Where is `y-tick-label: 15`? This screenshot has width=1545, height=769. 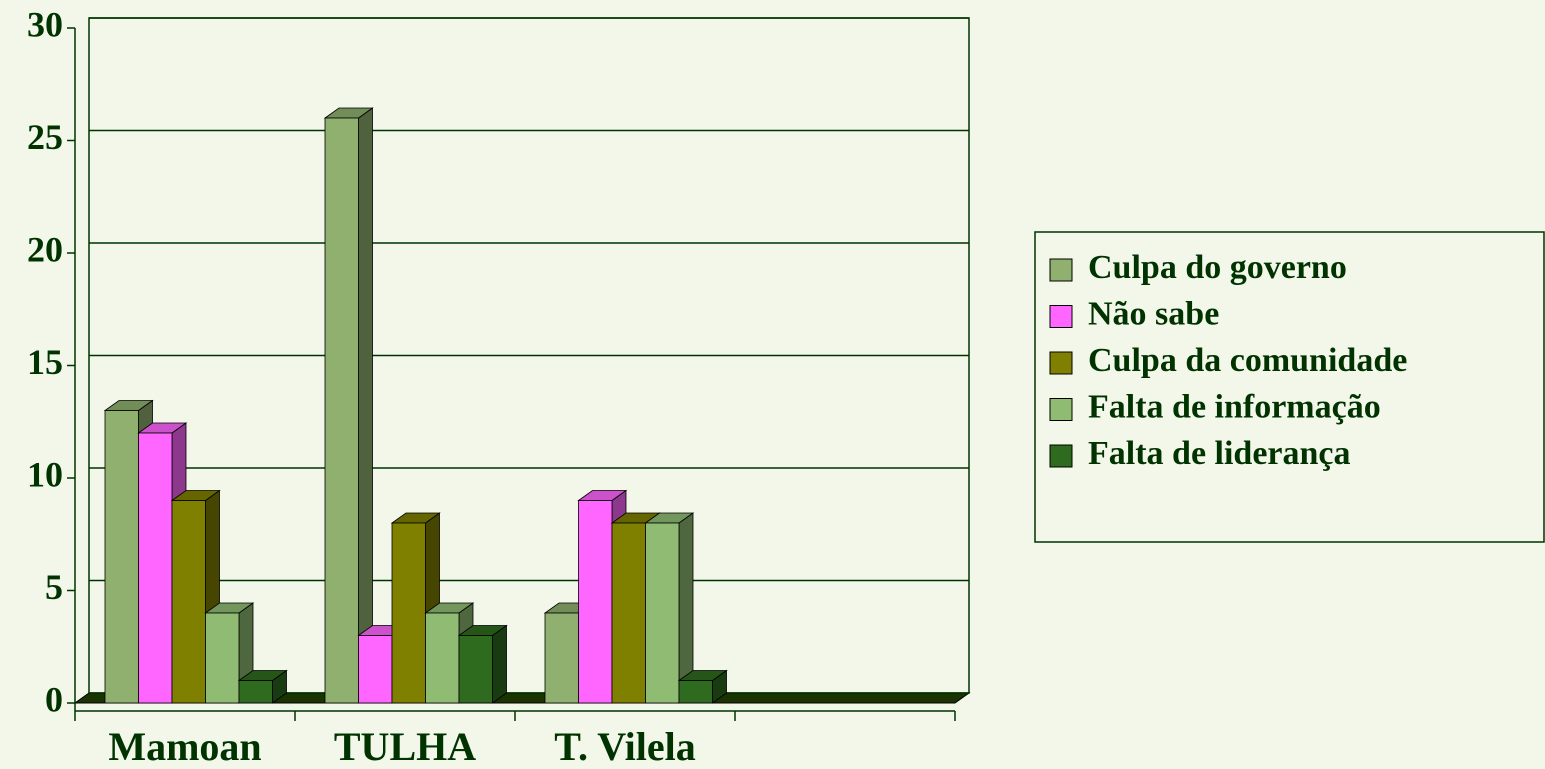 y-tick-label: 15 is located at coordinates (45, 362).